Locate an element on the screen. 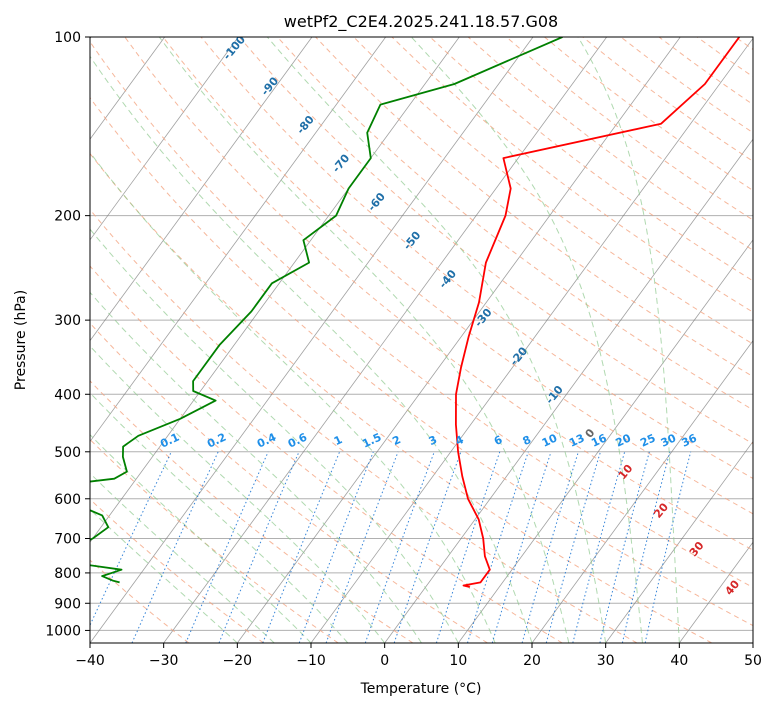 The image size is (775, 708). mixing-ratio-label: 36 is located at coordinates (690, 440).